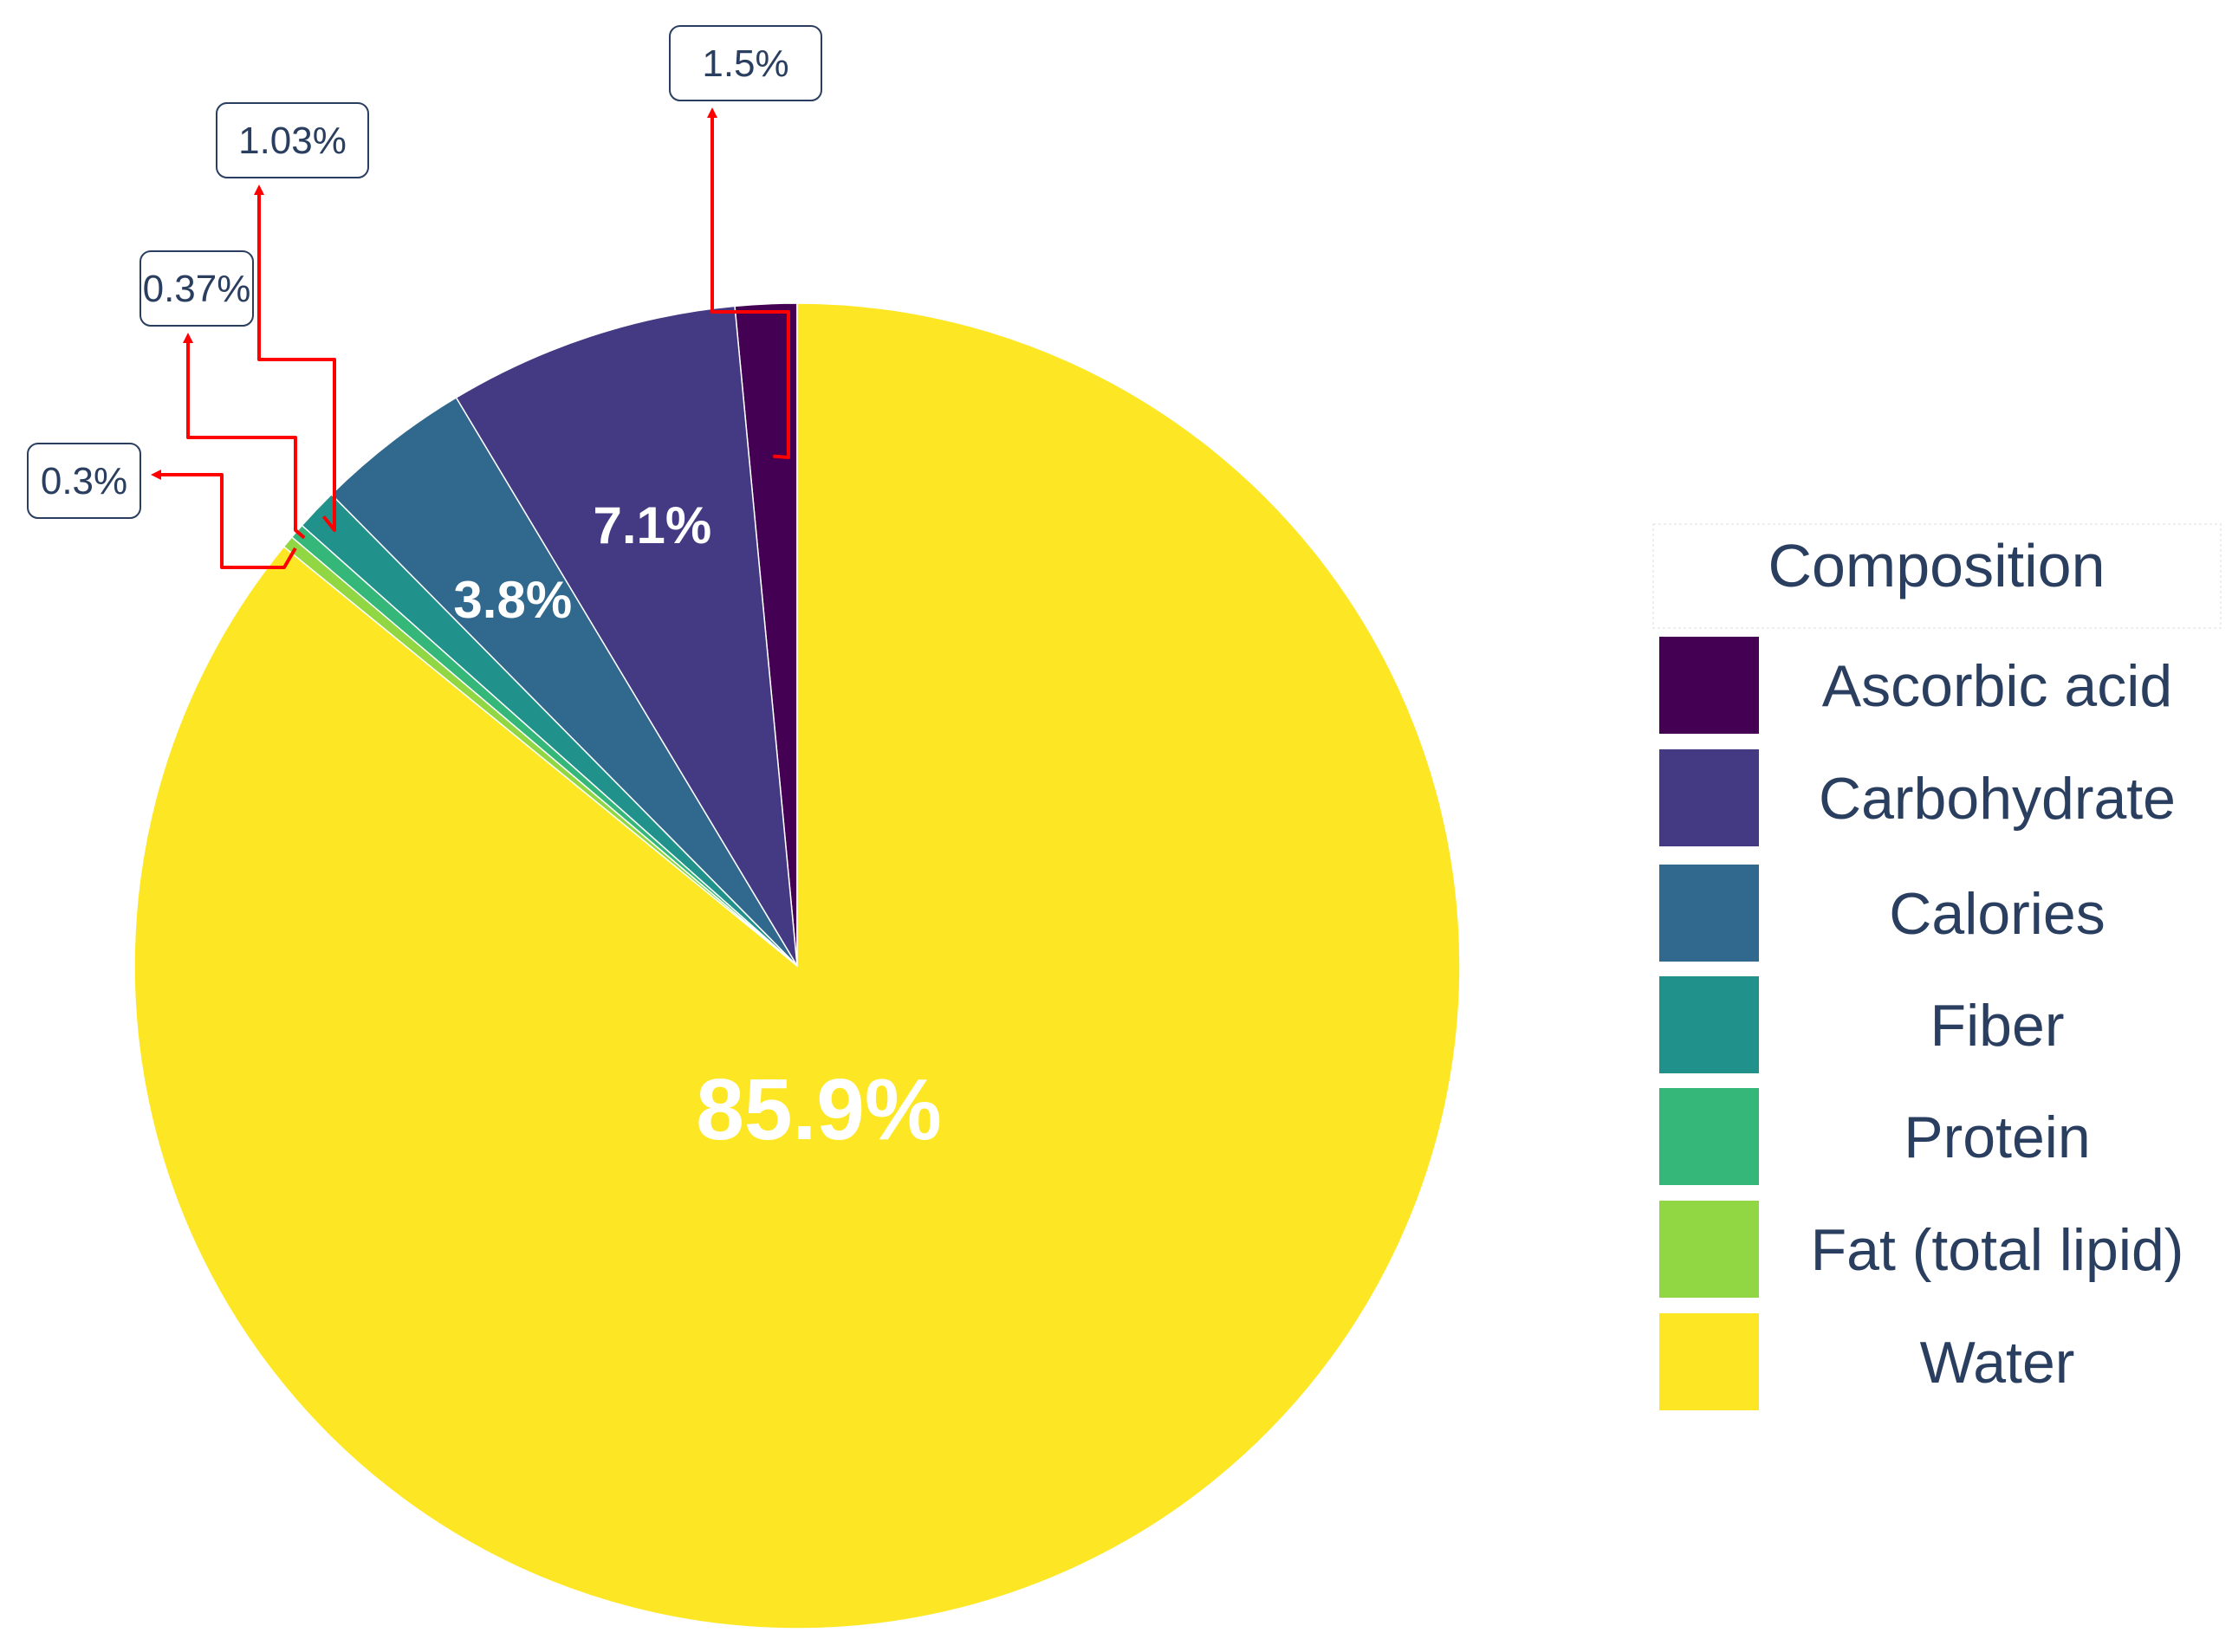  I want to click on callout-box-ascorbic-acid, so click(745, 63).